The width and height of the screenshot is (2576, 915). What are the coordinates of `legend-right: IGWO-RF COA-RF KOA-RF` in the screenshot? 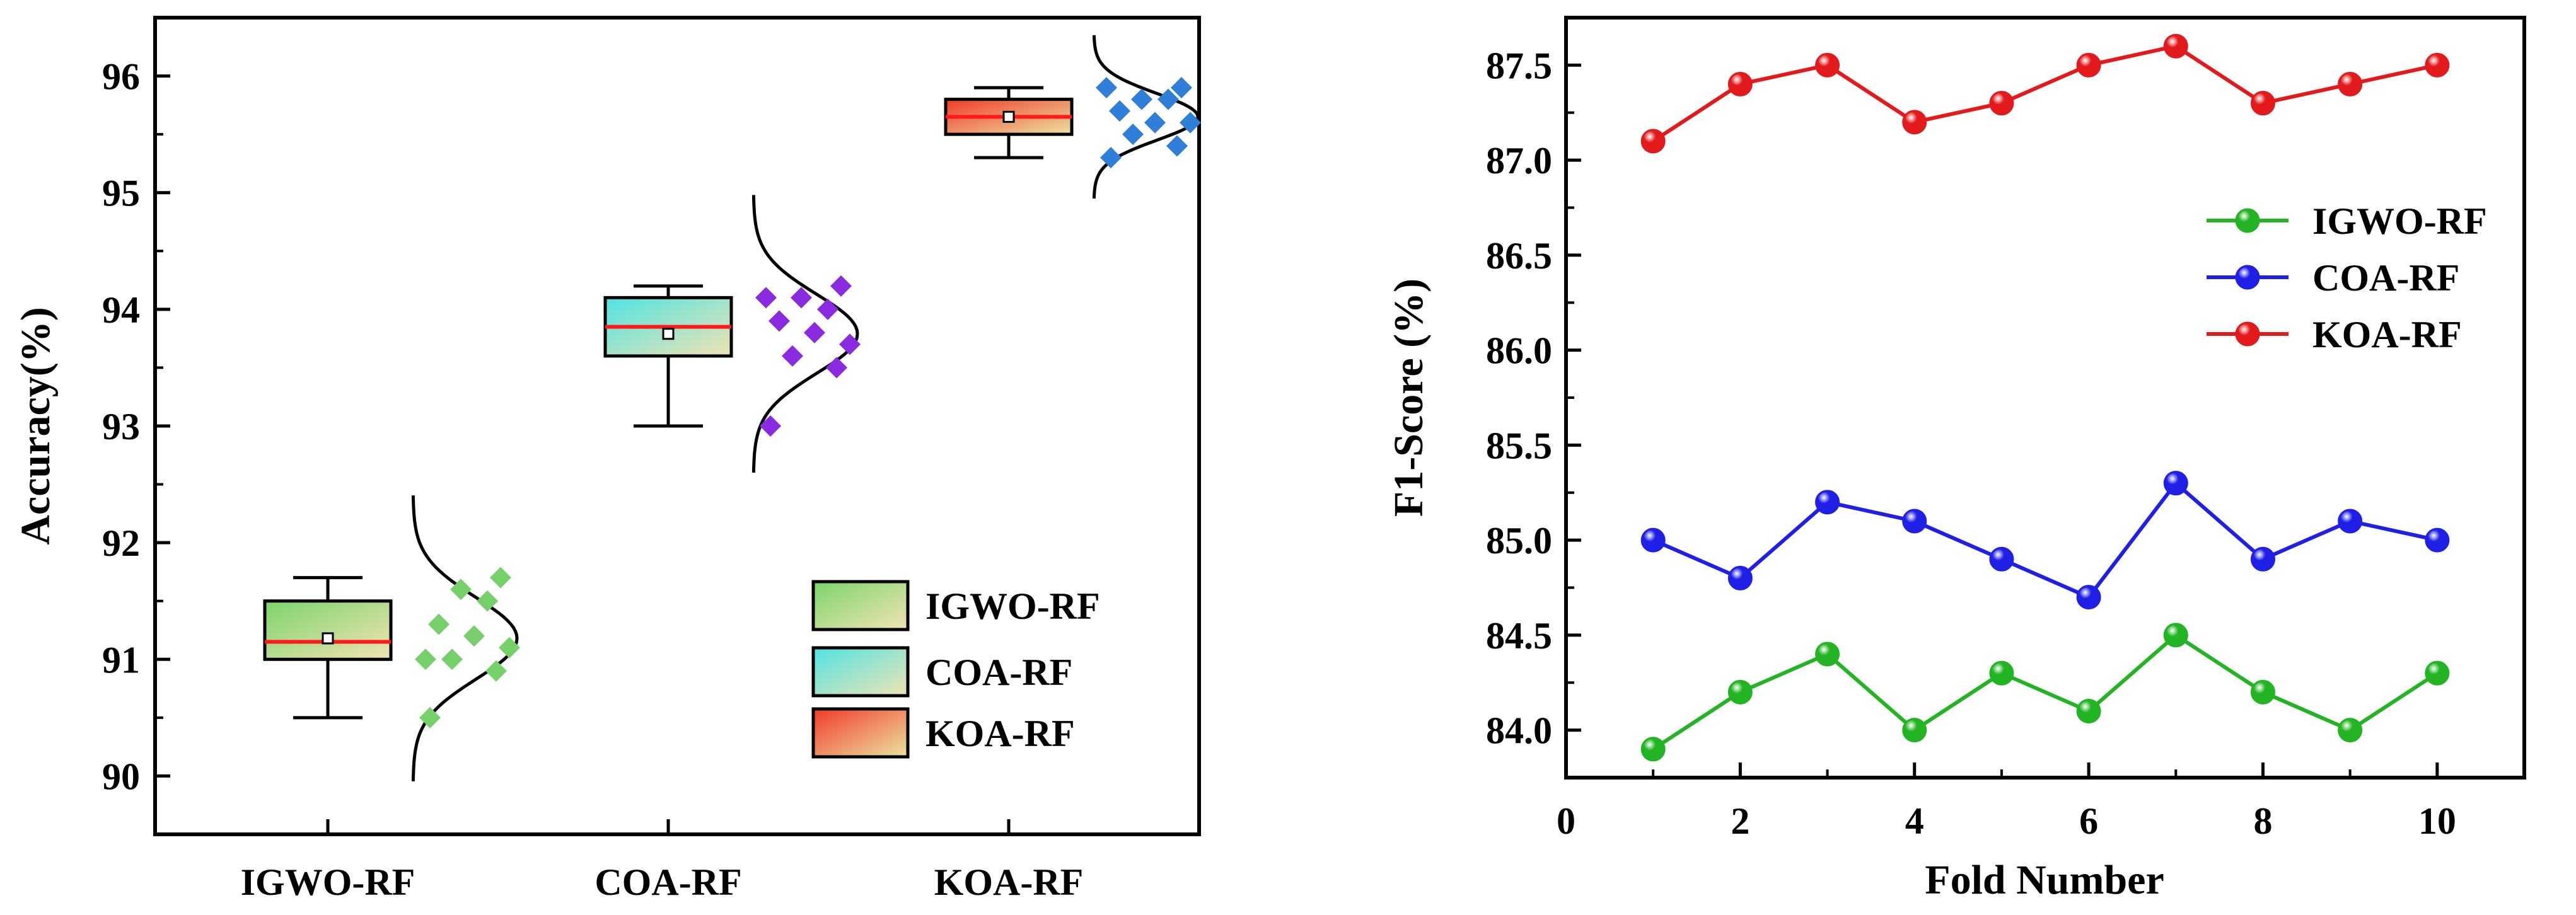 It's located at (2347, 277).